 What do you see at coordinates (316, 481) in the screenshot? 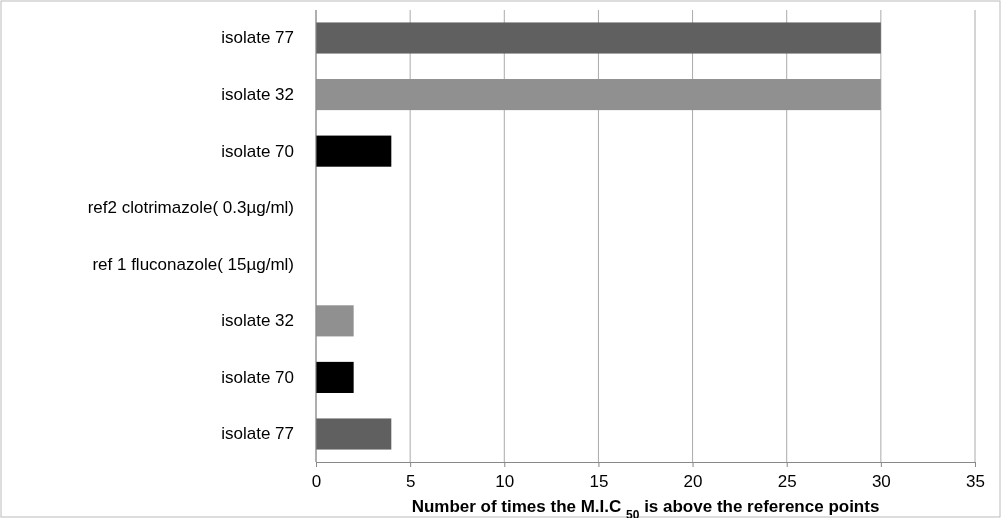
I see `x-tick-label: 0` at bounding box center [316, 481].